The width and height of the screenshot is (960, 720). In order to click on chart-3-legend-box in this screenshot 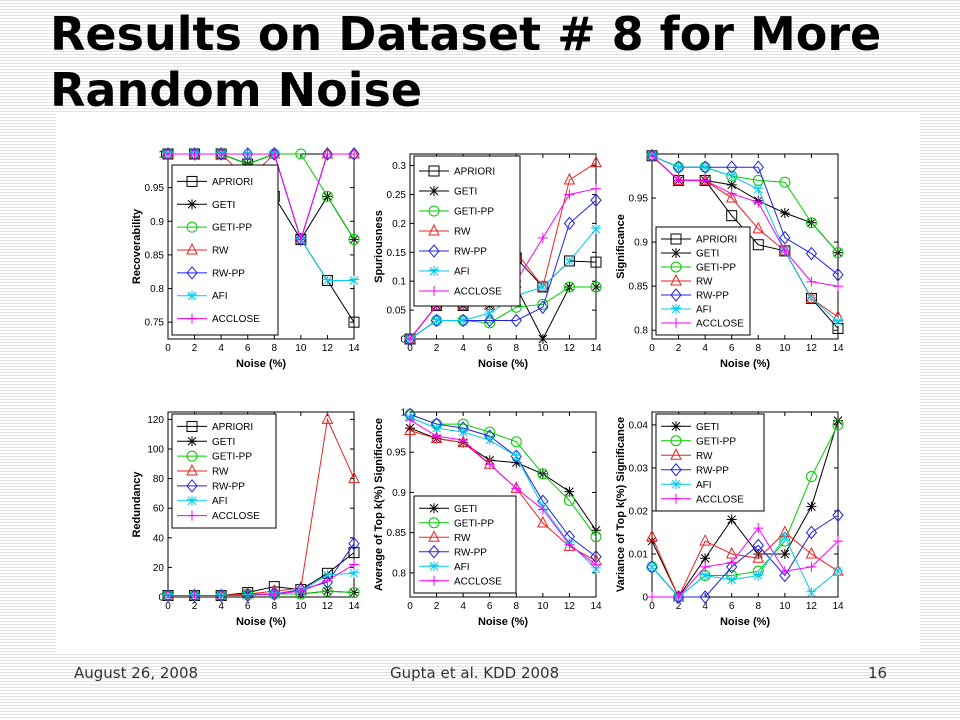, I will do `click(703, 281)`.